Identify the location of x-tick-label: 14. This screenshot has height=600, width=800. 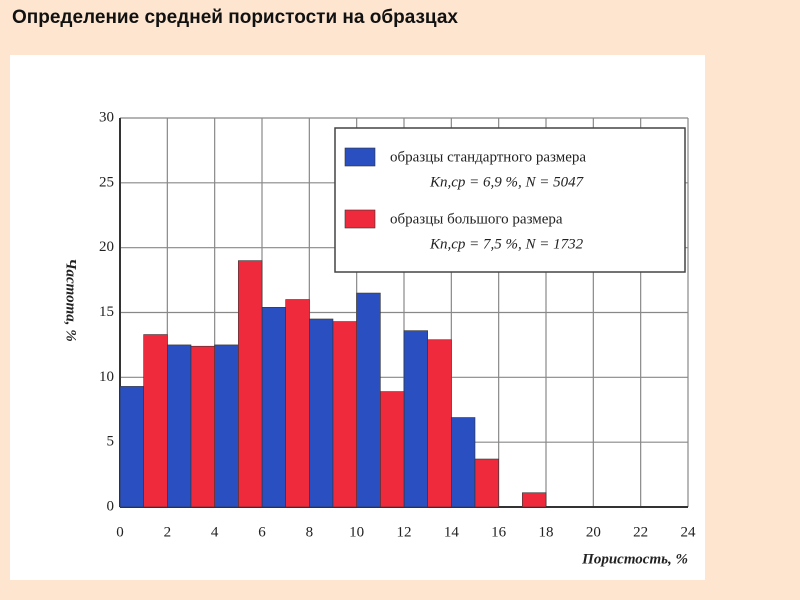
(452, 532).